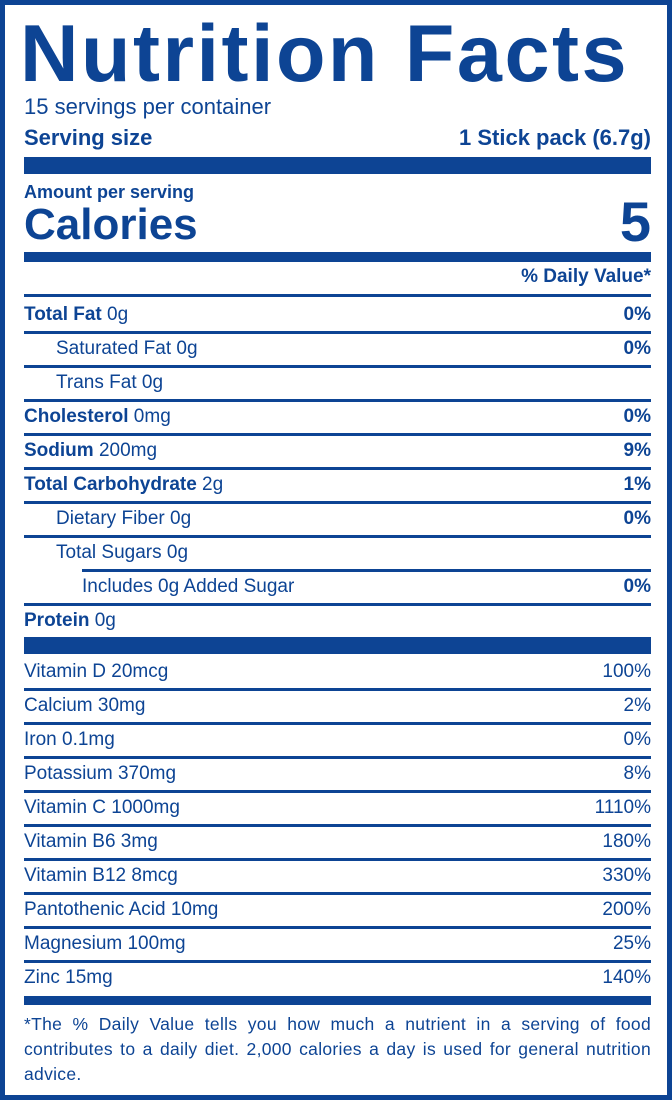 This screenshot has height=1100, width=672. What do you see at coordinates (337, 877) in the screenshot?
I see `vitamin-row: Vitamin B12 8mcg 330%` at bounding box center [337, 877].